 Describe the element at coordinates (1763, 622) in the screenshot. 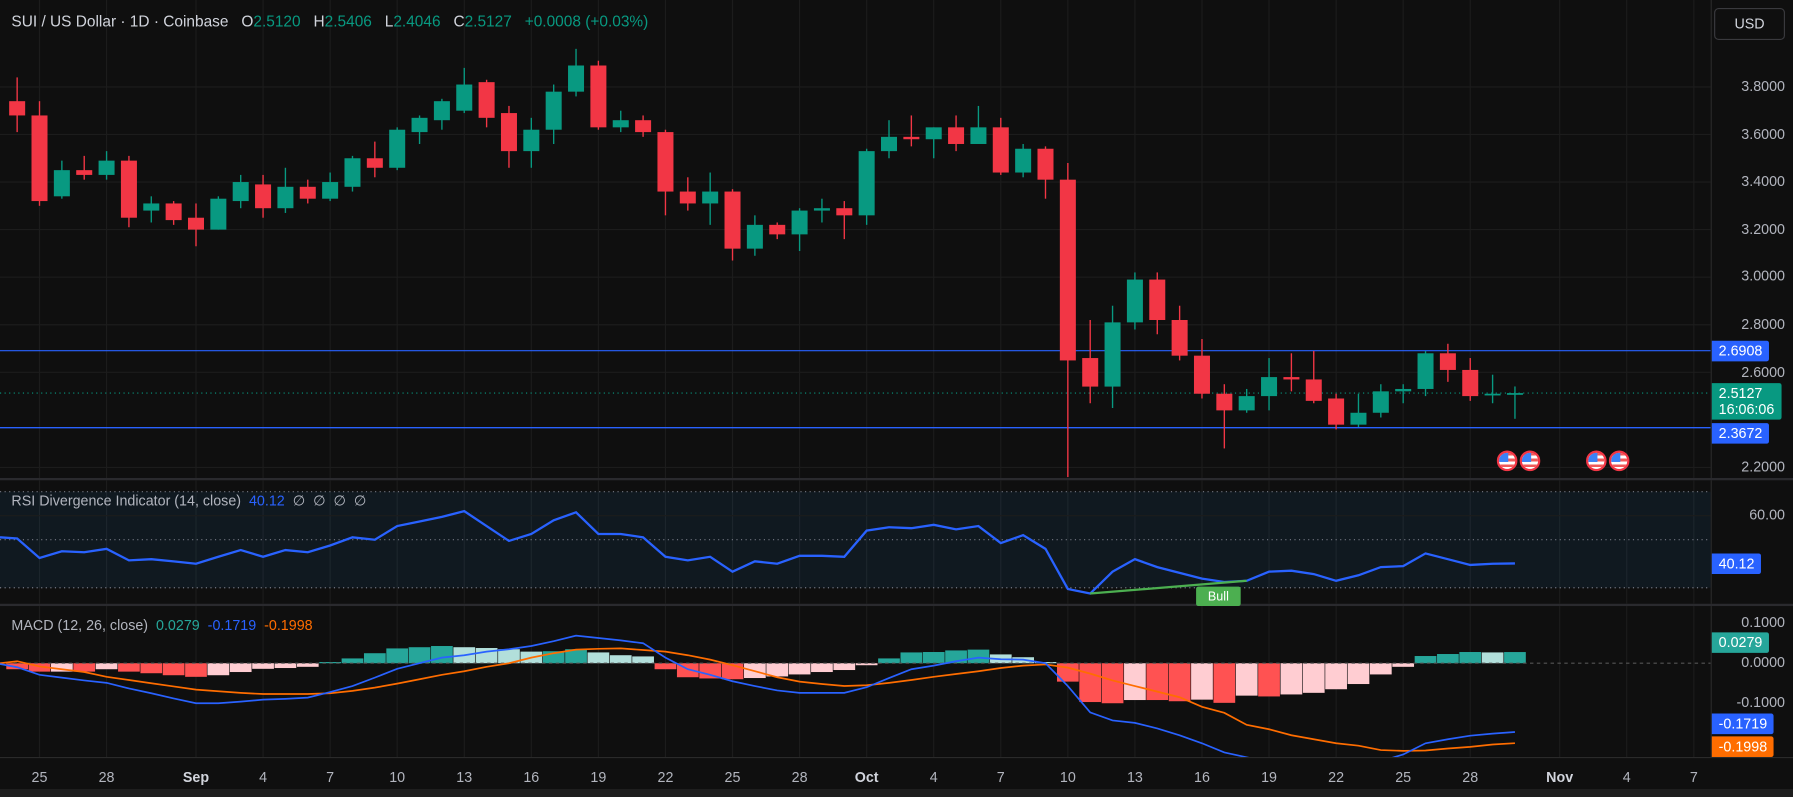

I see `macd-tick-label: 0.1000` at that location.